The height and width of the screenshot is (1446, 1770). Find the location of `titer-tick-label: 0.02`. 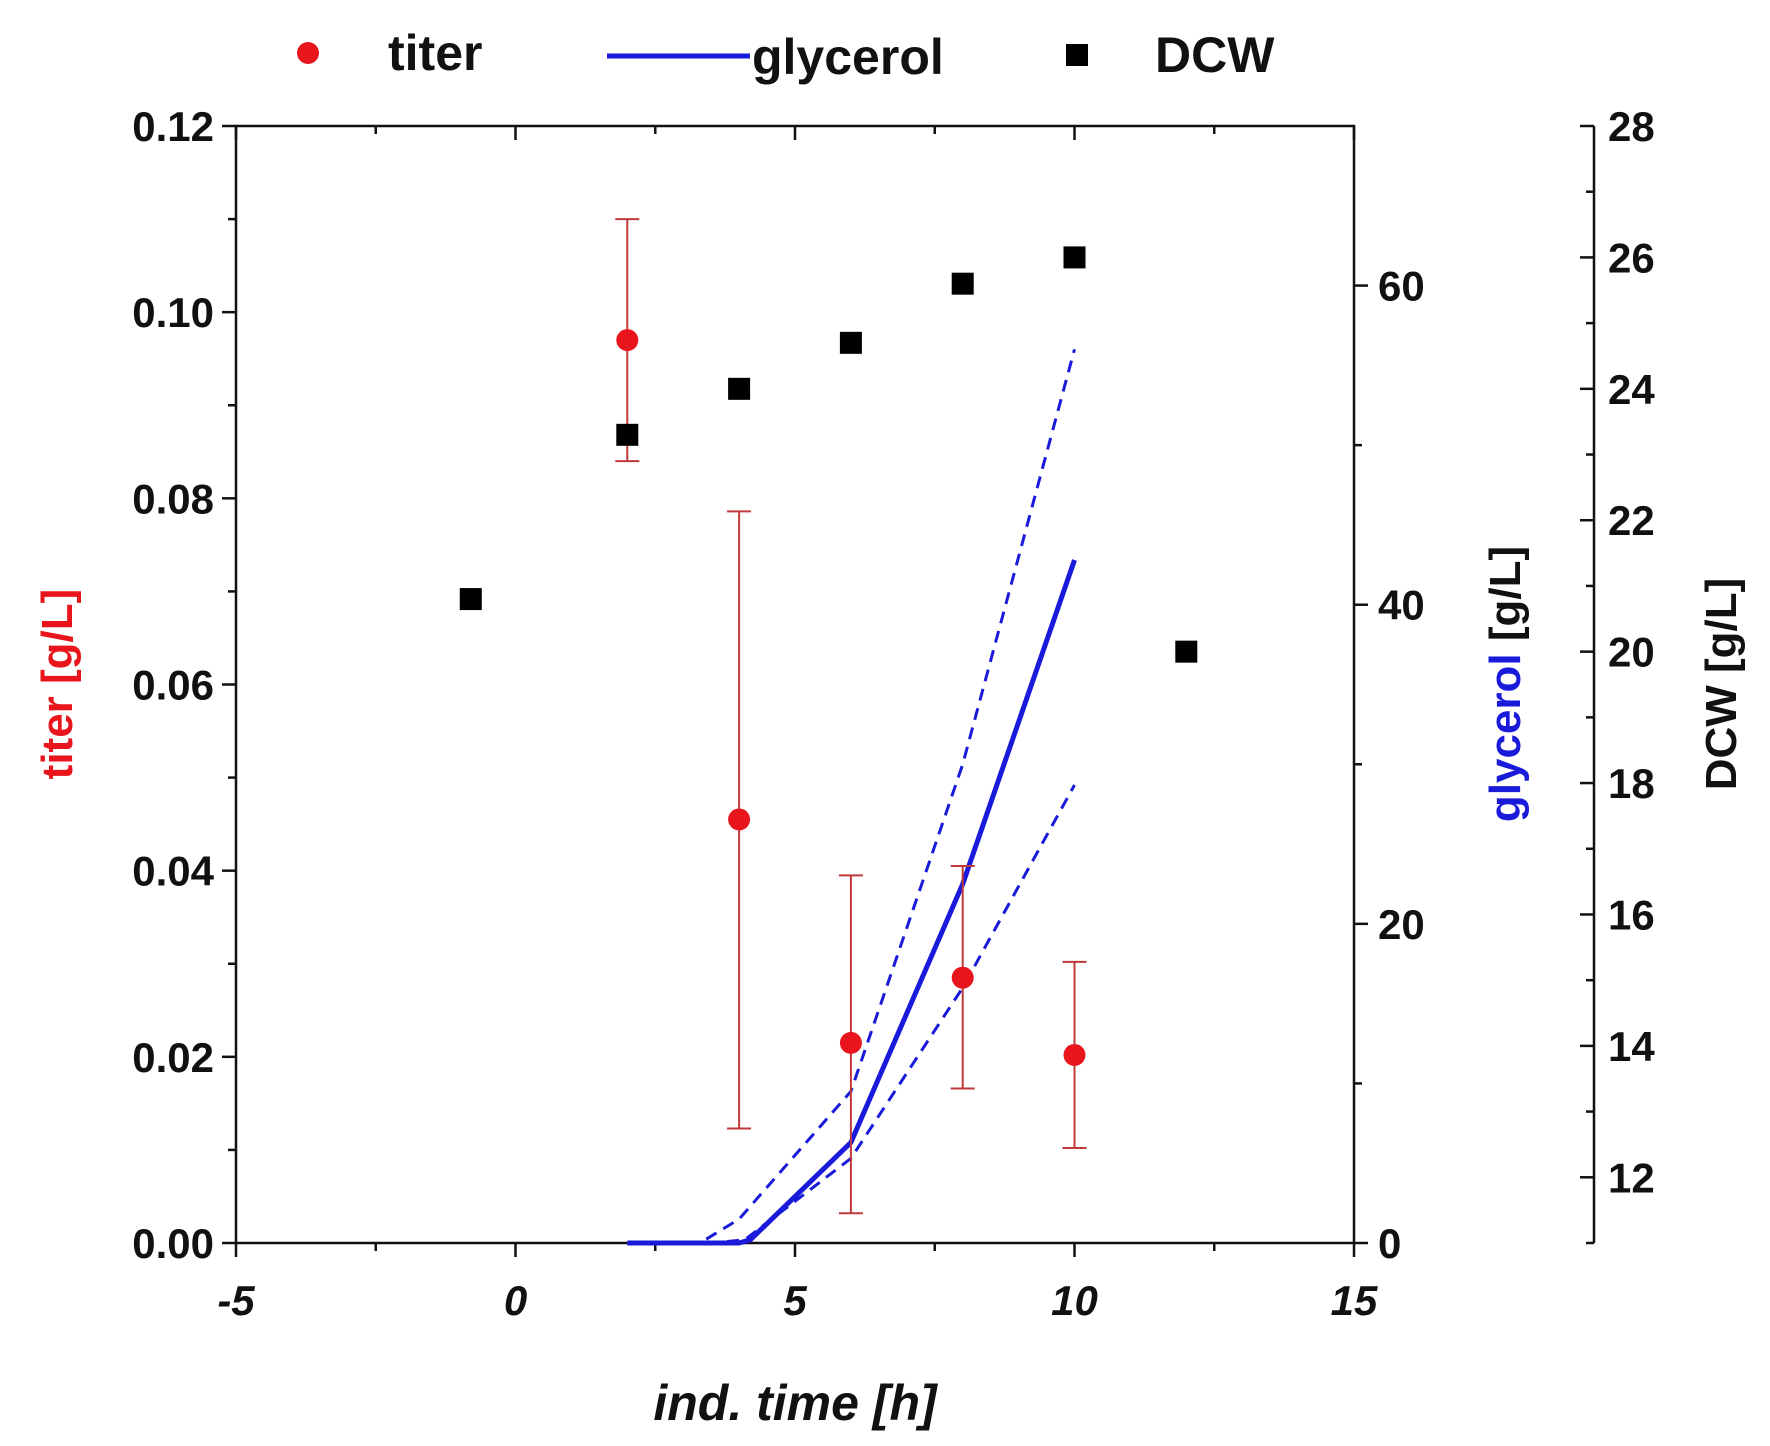

titer-tick-label: 0.02 is located at coordinates (173, 1057).